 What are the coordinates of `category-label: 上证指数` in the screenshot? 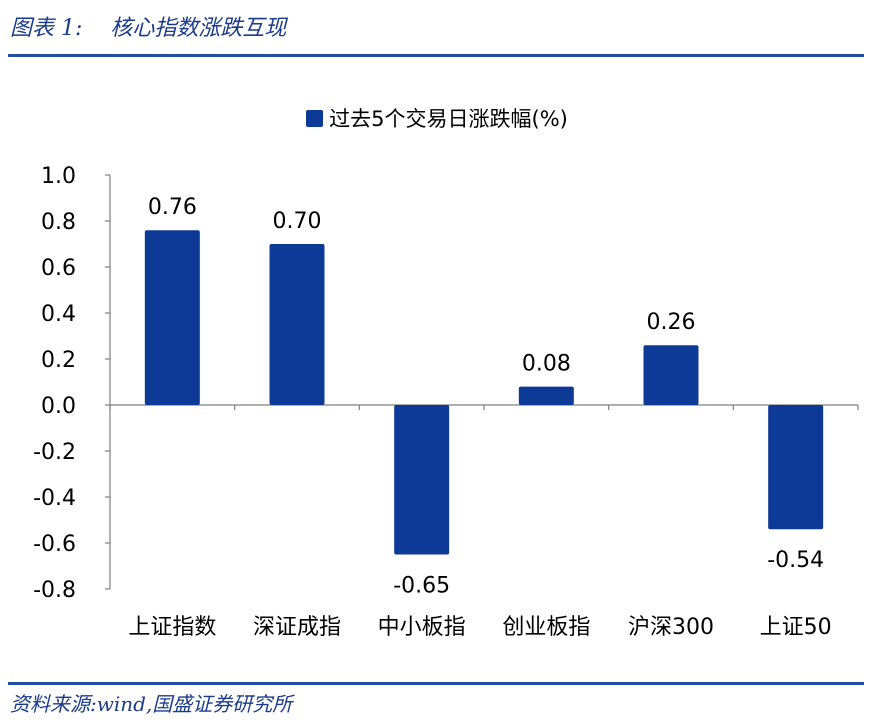 It's located at (172, 627).